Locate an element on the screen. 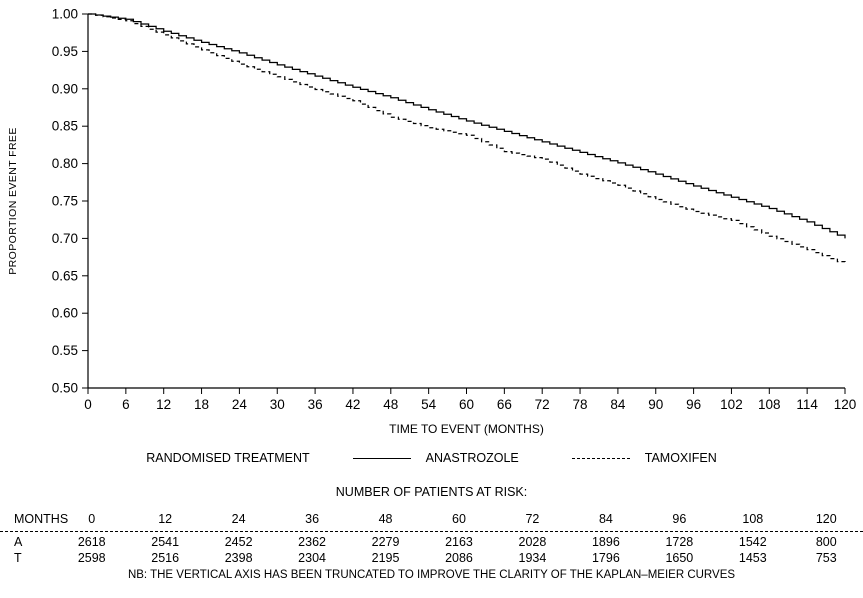  x-tick-label: 66 is located at coordinates (504, 404).